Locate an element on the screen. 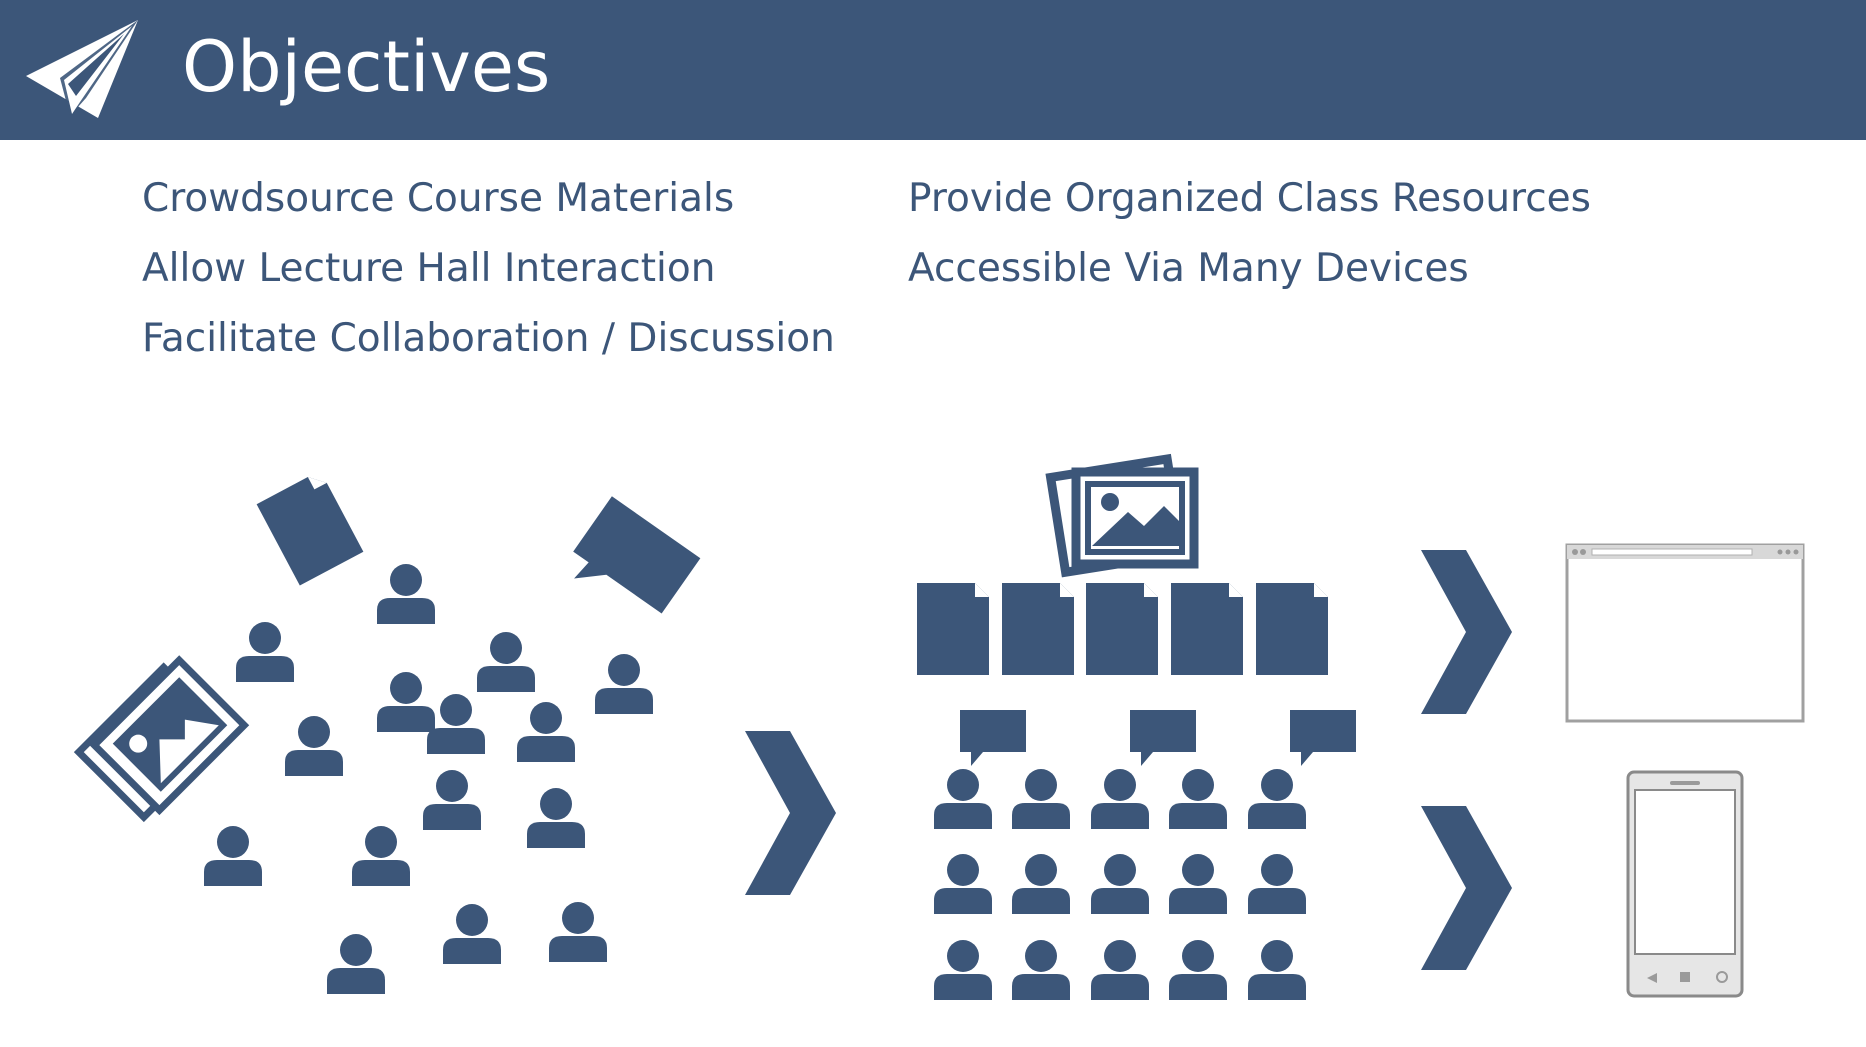 The image size is (1866, 1047). objective-crowdsource: Crowdsource Course Materials is located at coordinates (438, 198).